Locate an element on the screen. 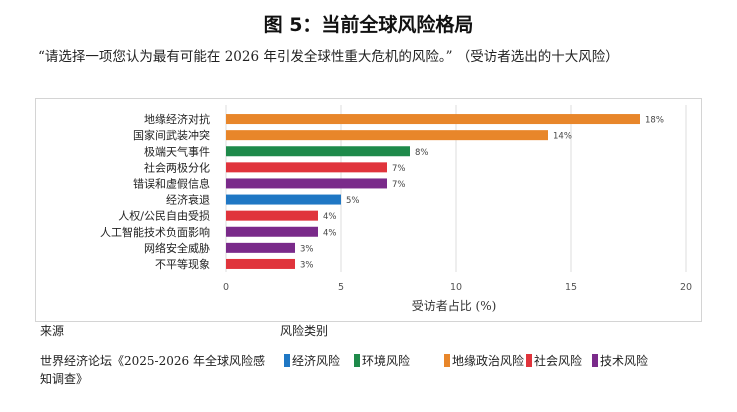  source-label: 来源 is located at coordinates (52, 331).